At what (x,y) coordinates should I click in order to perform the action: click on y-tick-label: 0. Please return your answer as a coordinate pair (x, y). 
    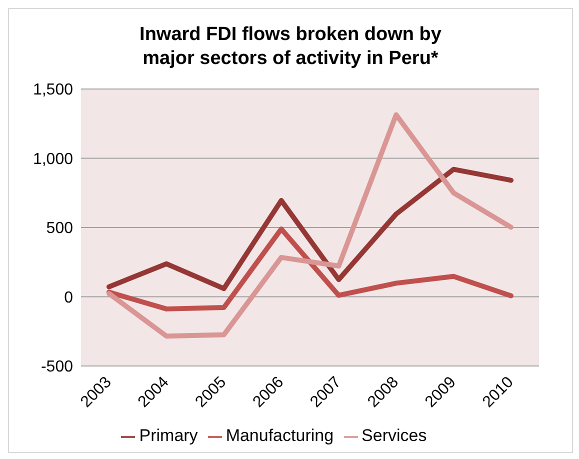
    Looking at the image, I should click on (69, 297).